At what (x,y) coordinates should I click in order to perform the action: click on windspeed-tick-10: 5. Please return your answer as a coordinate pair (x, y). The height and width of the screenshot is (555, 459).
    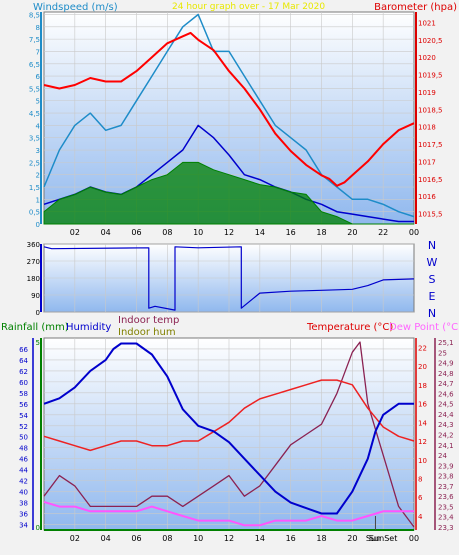
    Looking at the image, I should click on (38, 102).